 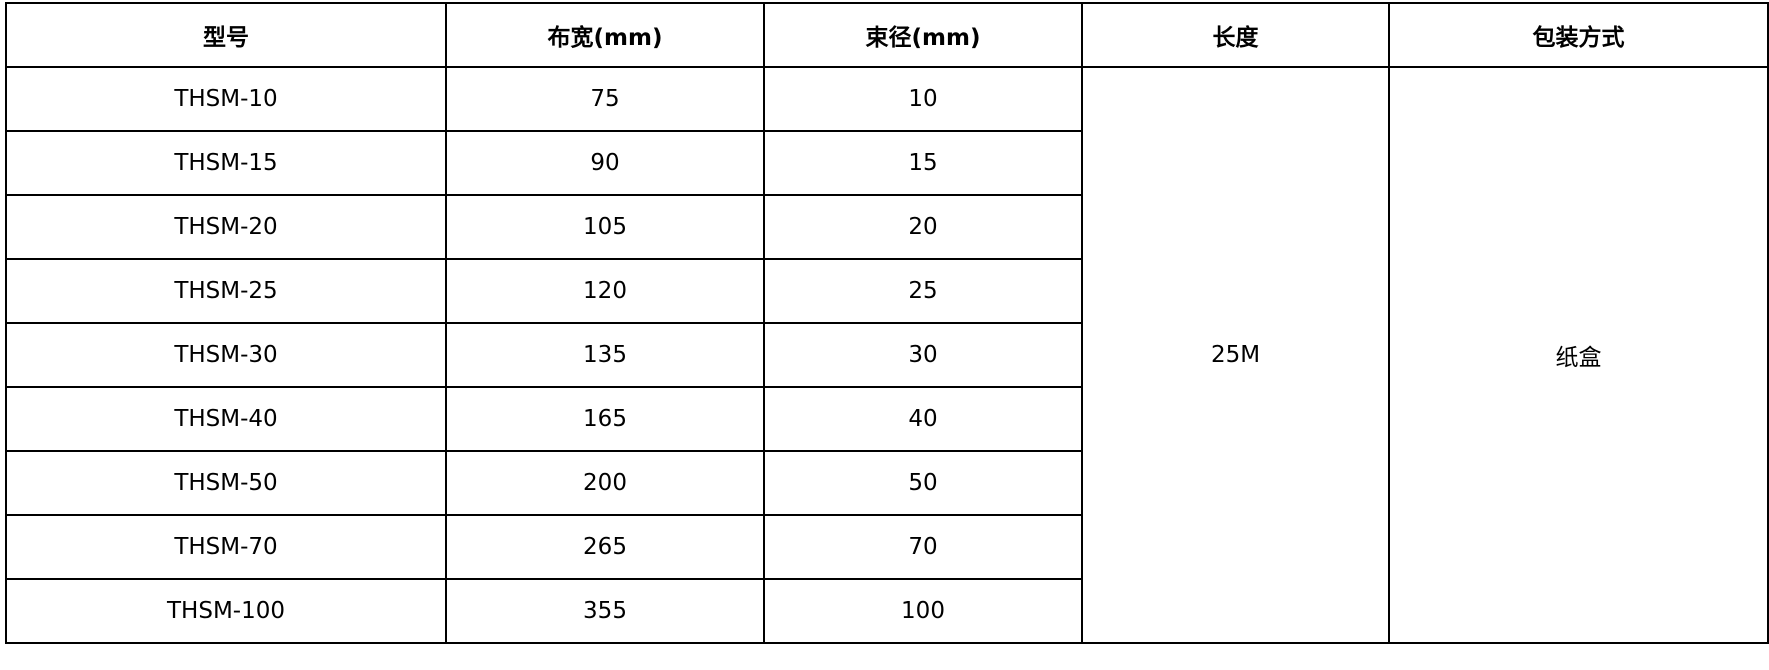 I want to click on diameter-cell: 10, so click(x=923, y=99).